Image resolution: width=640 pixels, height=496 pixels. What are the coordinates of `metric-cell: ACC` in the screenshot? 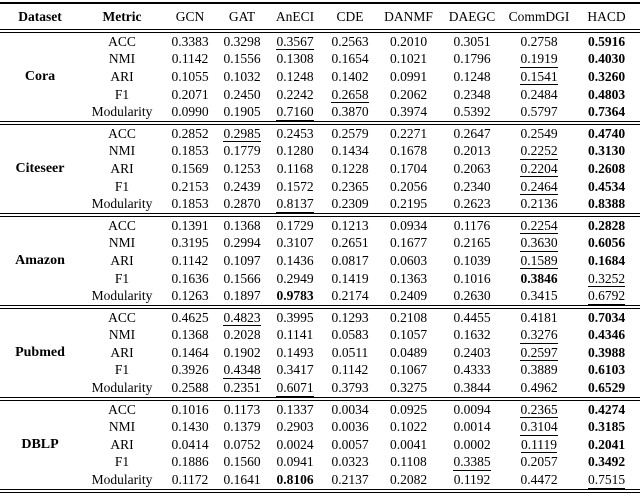 It's located at (122, 409).